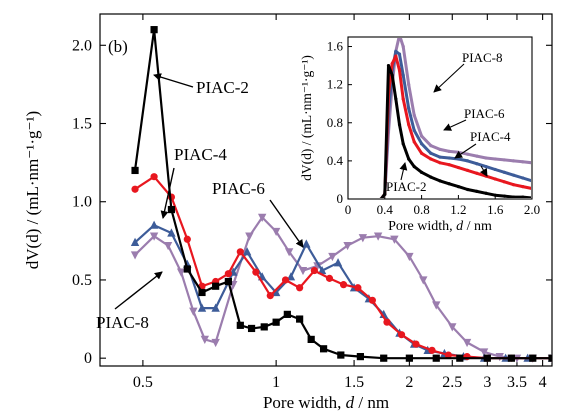 This screenshot has width=578, height=417. What do you see at coordinates (348, 209) in the screenshot?
I see `inset-x-tick-label: 0` at bounding box center [348, 209].